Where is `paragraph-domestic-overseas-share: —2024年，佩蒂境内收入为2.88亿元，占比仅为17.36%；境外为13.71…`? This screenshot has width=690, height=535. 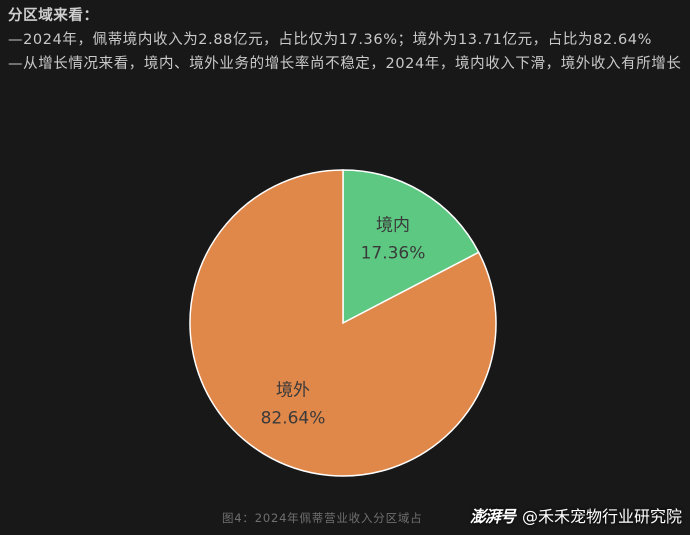 paragraph-domestic-overseas-share: —2024年，佩蒂境内收入为2.88亿元，占比仅为17.36%；境外为13.71… is located at coordinates (330, 40).